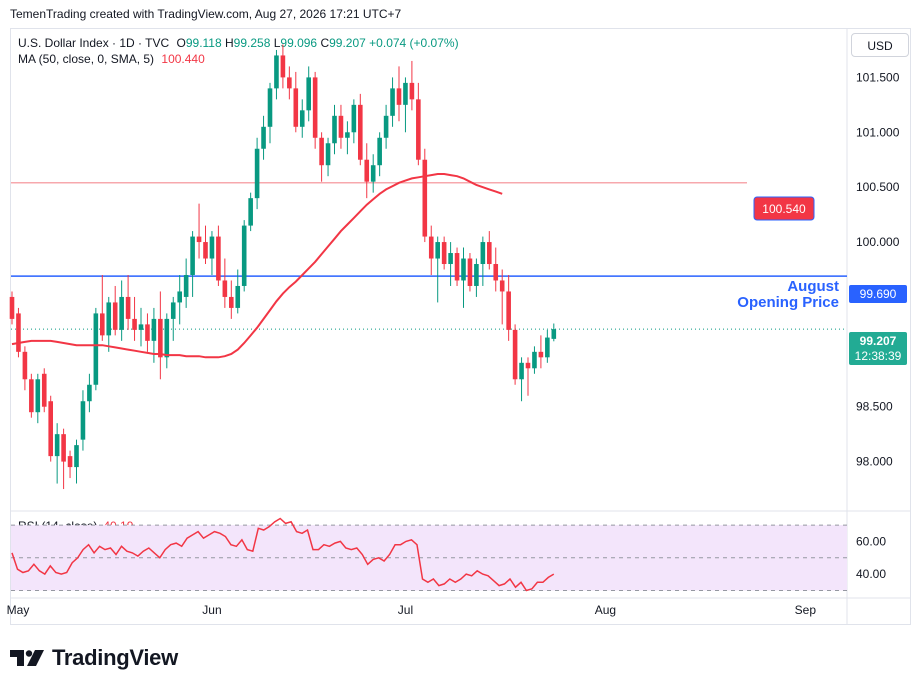  I want to click on price-tick-label: 98.500, so click(874, 407).